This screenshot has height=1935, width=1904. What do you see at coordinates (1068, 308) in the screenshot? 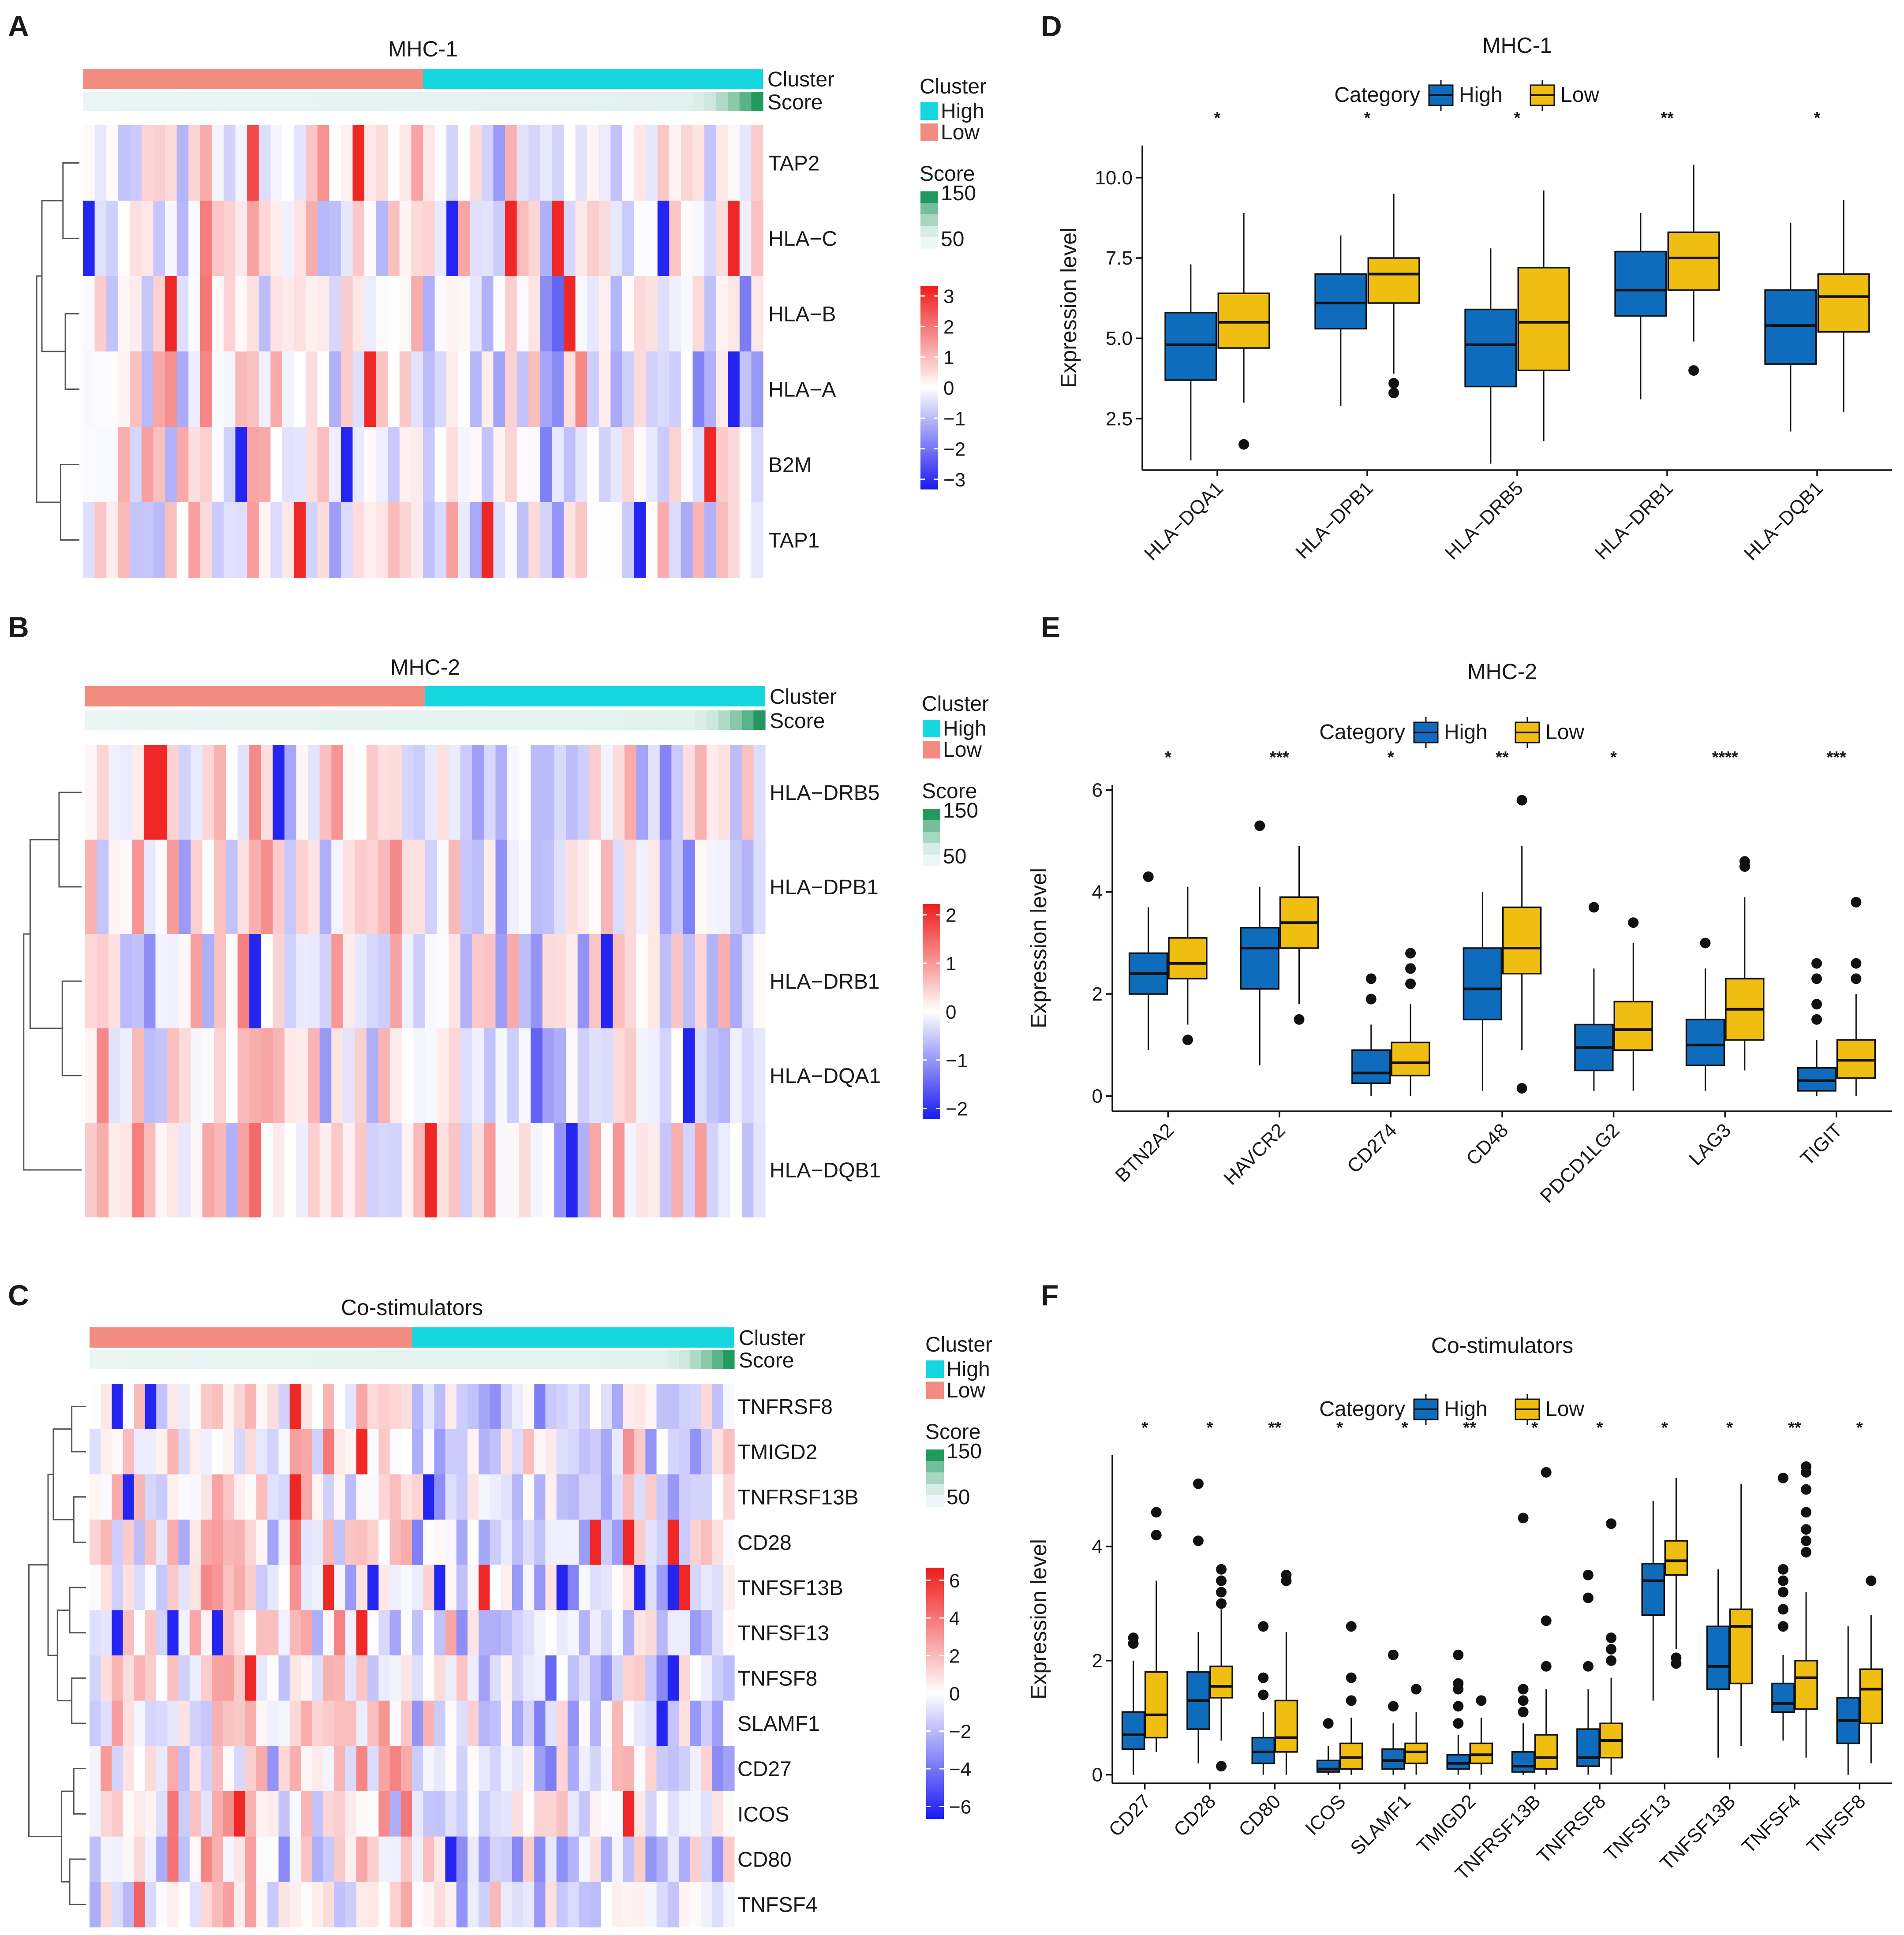
I see `y-axis-title: Expression level` at bounding box center [1068, 308].